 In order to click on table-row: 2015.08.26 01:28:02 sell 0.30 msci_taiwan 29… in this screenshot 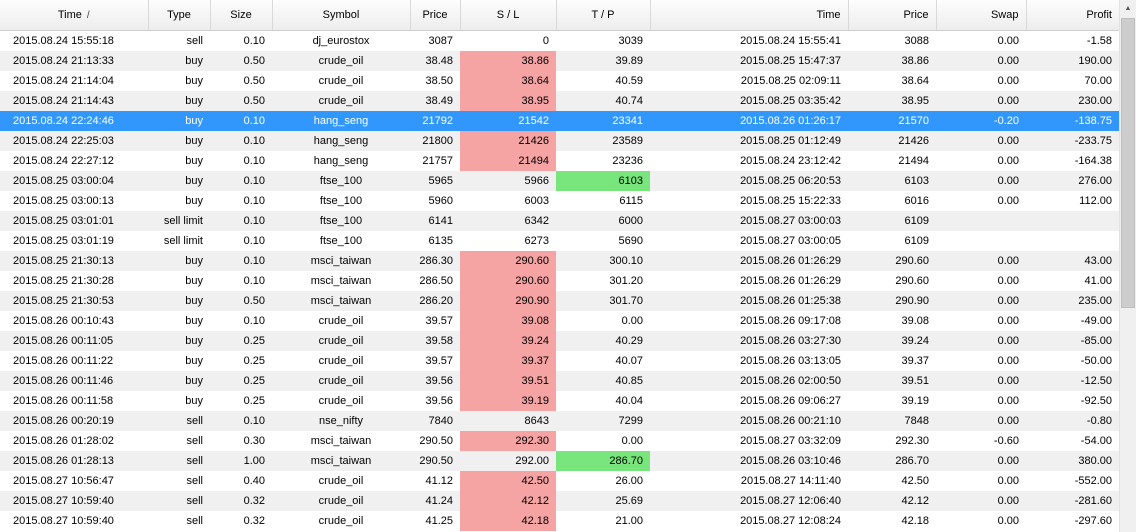, I will do `click(559, 440)`.